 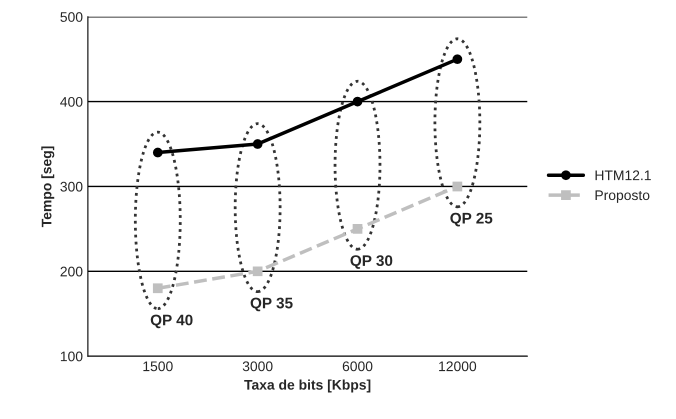 I want to click on y-tick-label: 100, so click(x=71, y=356).